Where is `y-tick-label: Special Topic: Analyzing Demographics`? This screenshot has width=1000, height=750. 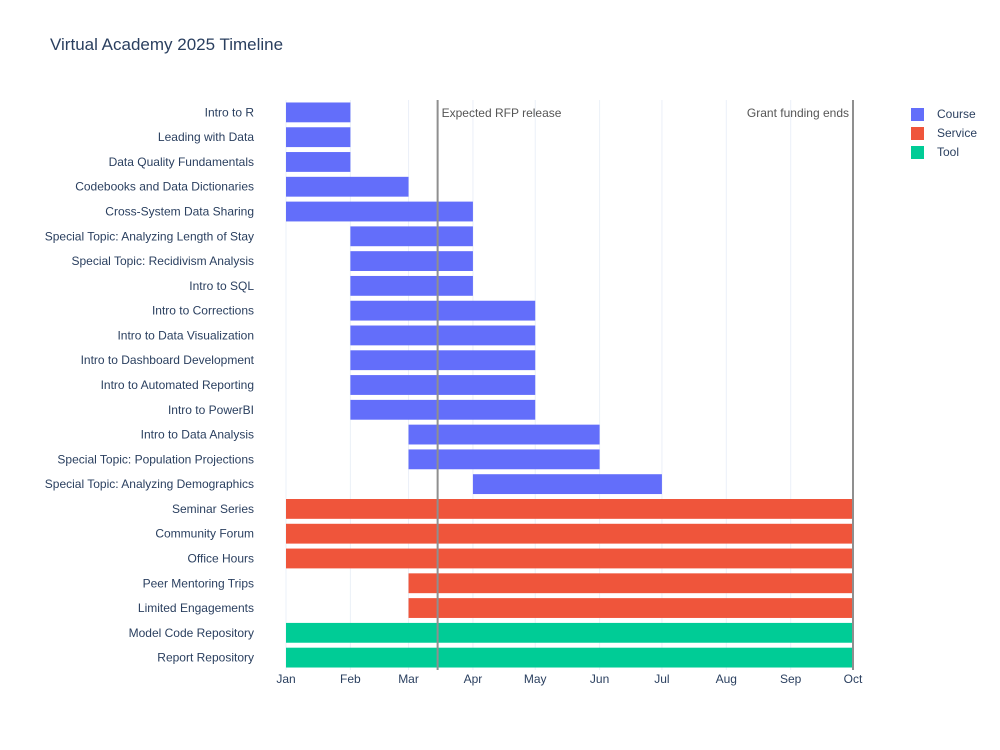 y-tick-label: Special Topic: Analyzing Demographics is located at coordinates (149, 484).